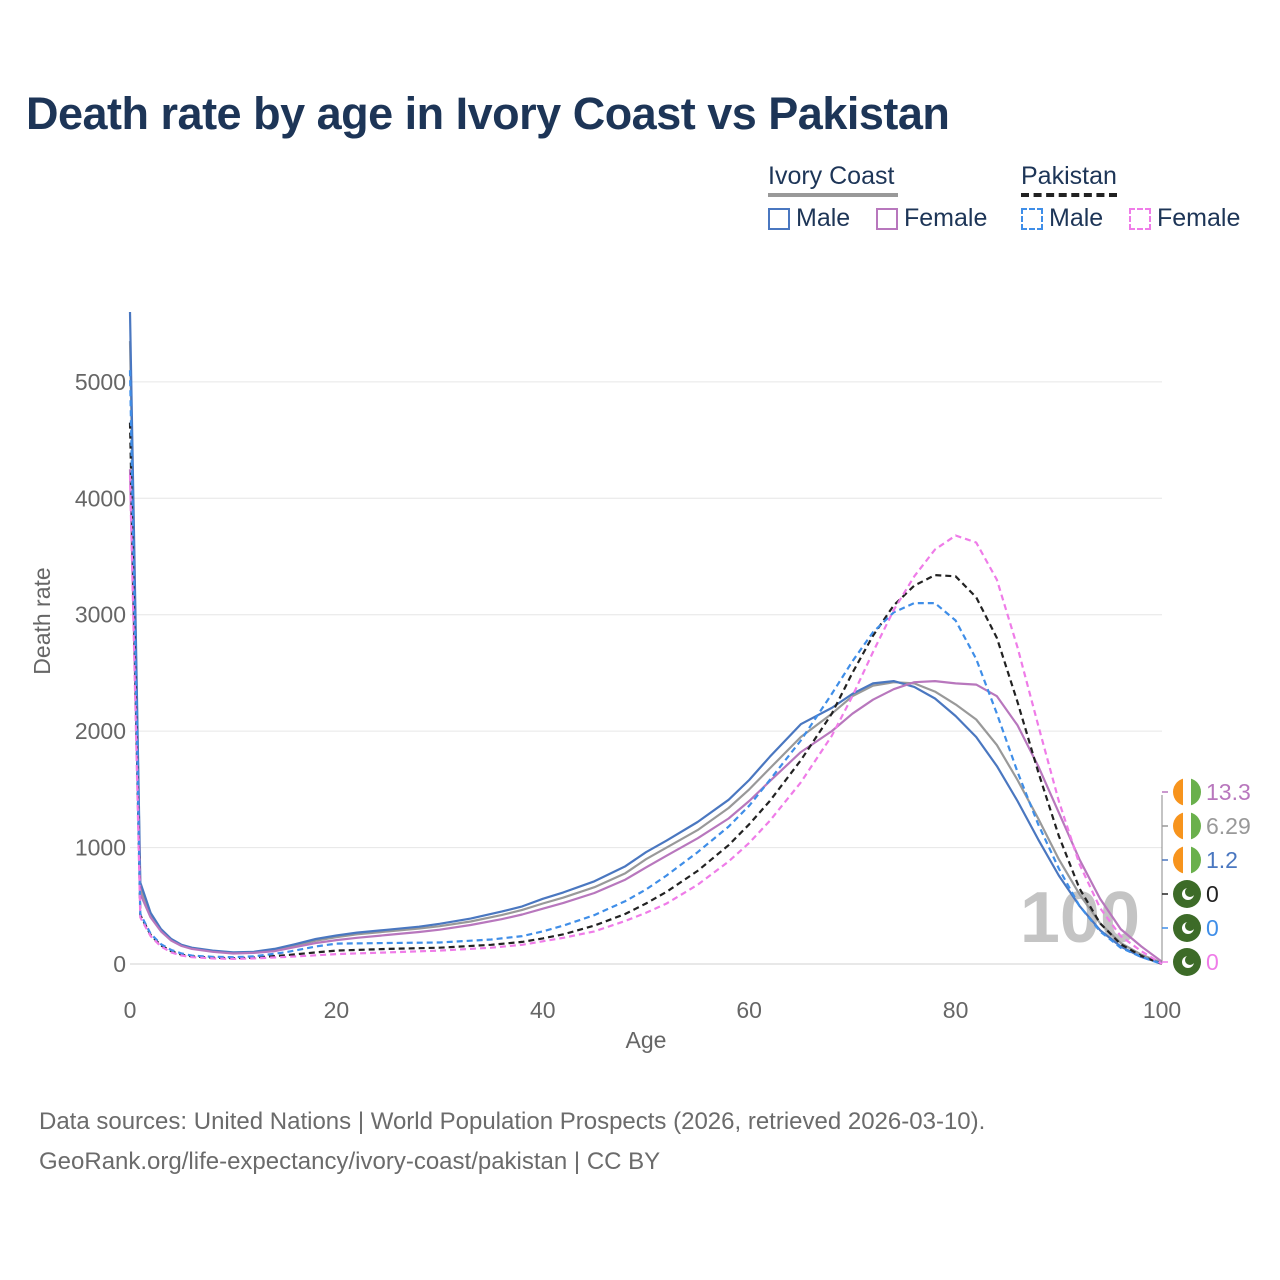 Image resolution: width=1280 pixels, height=1280 pixels. Describe the element at coordinates (1222, 860) in the screenshot. I see `end-value-label: 1.2` at that location.